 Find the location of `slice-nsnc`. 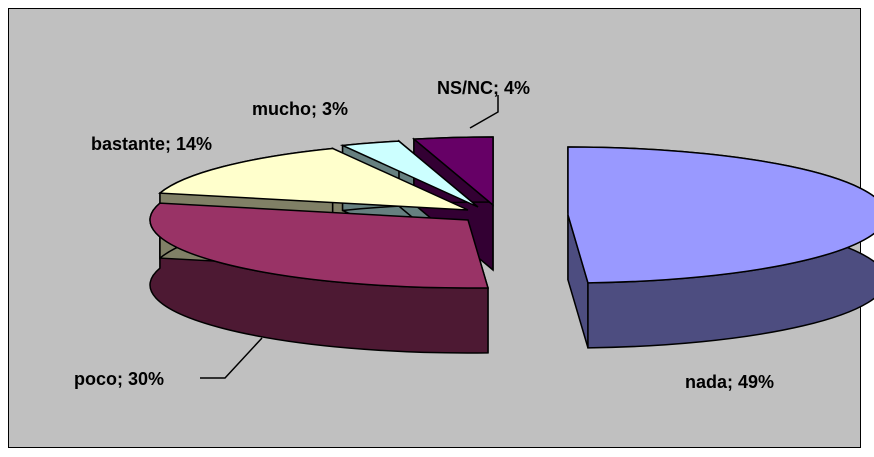

slice-nsnc is located at coordinates (452, 171).